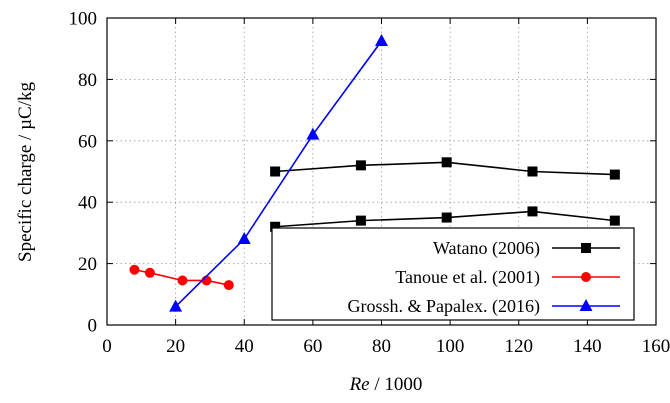 Image resolution: width=670 pixels, height=403 pixels. Describe the element at coordinates (444, 306) in the screenshot. I see `legend-label: Grossh. & Papalex. (2016)` at that location.